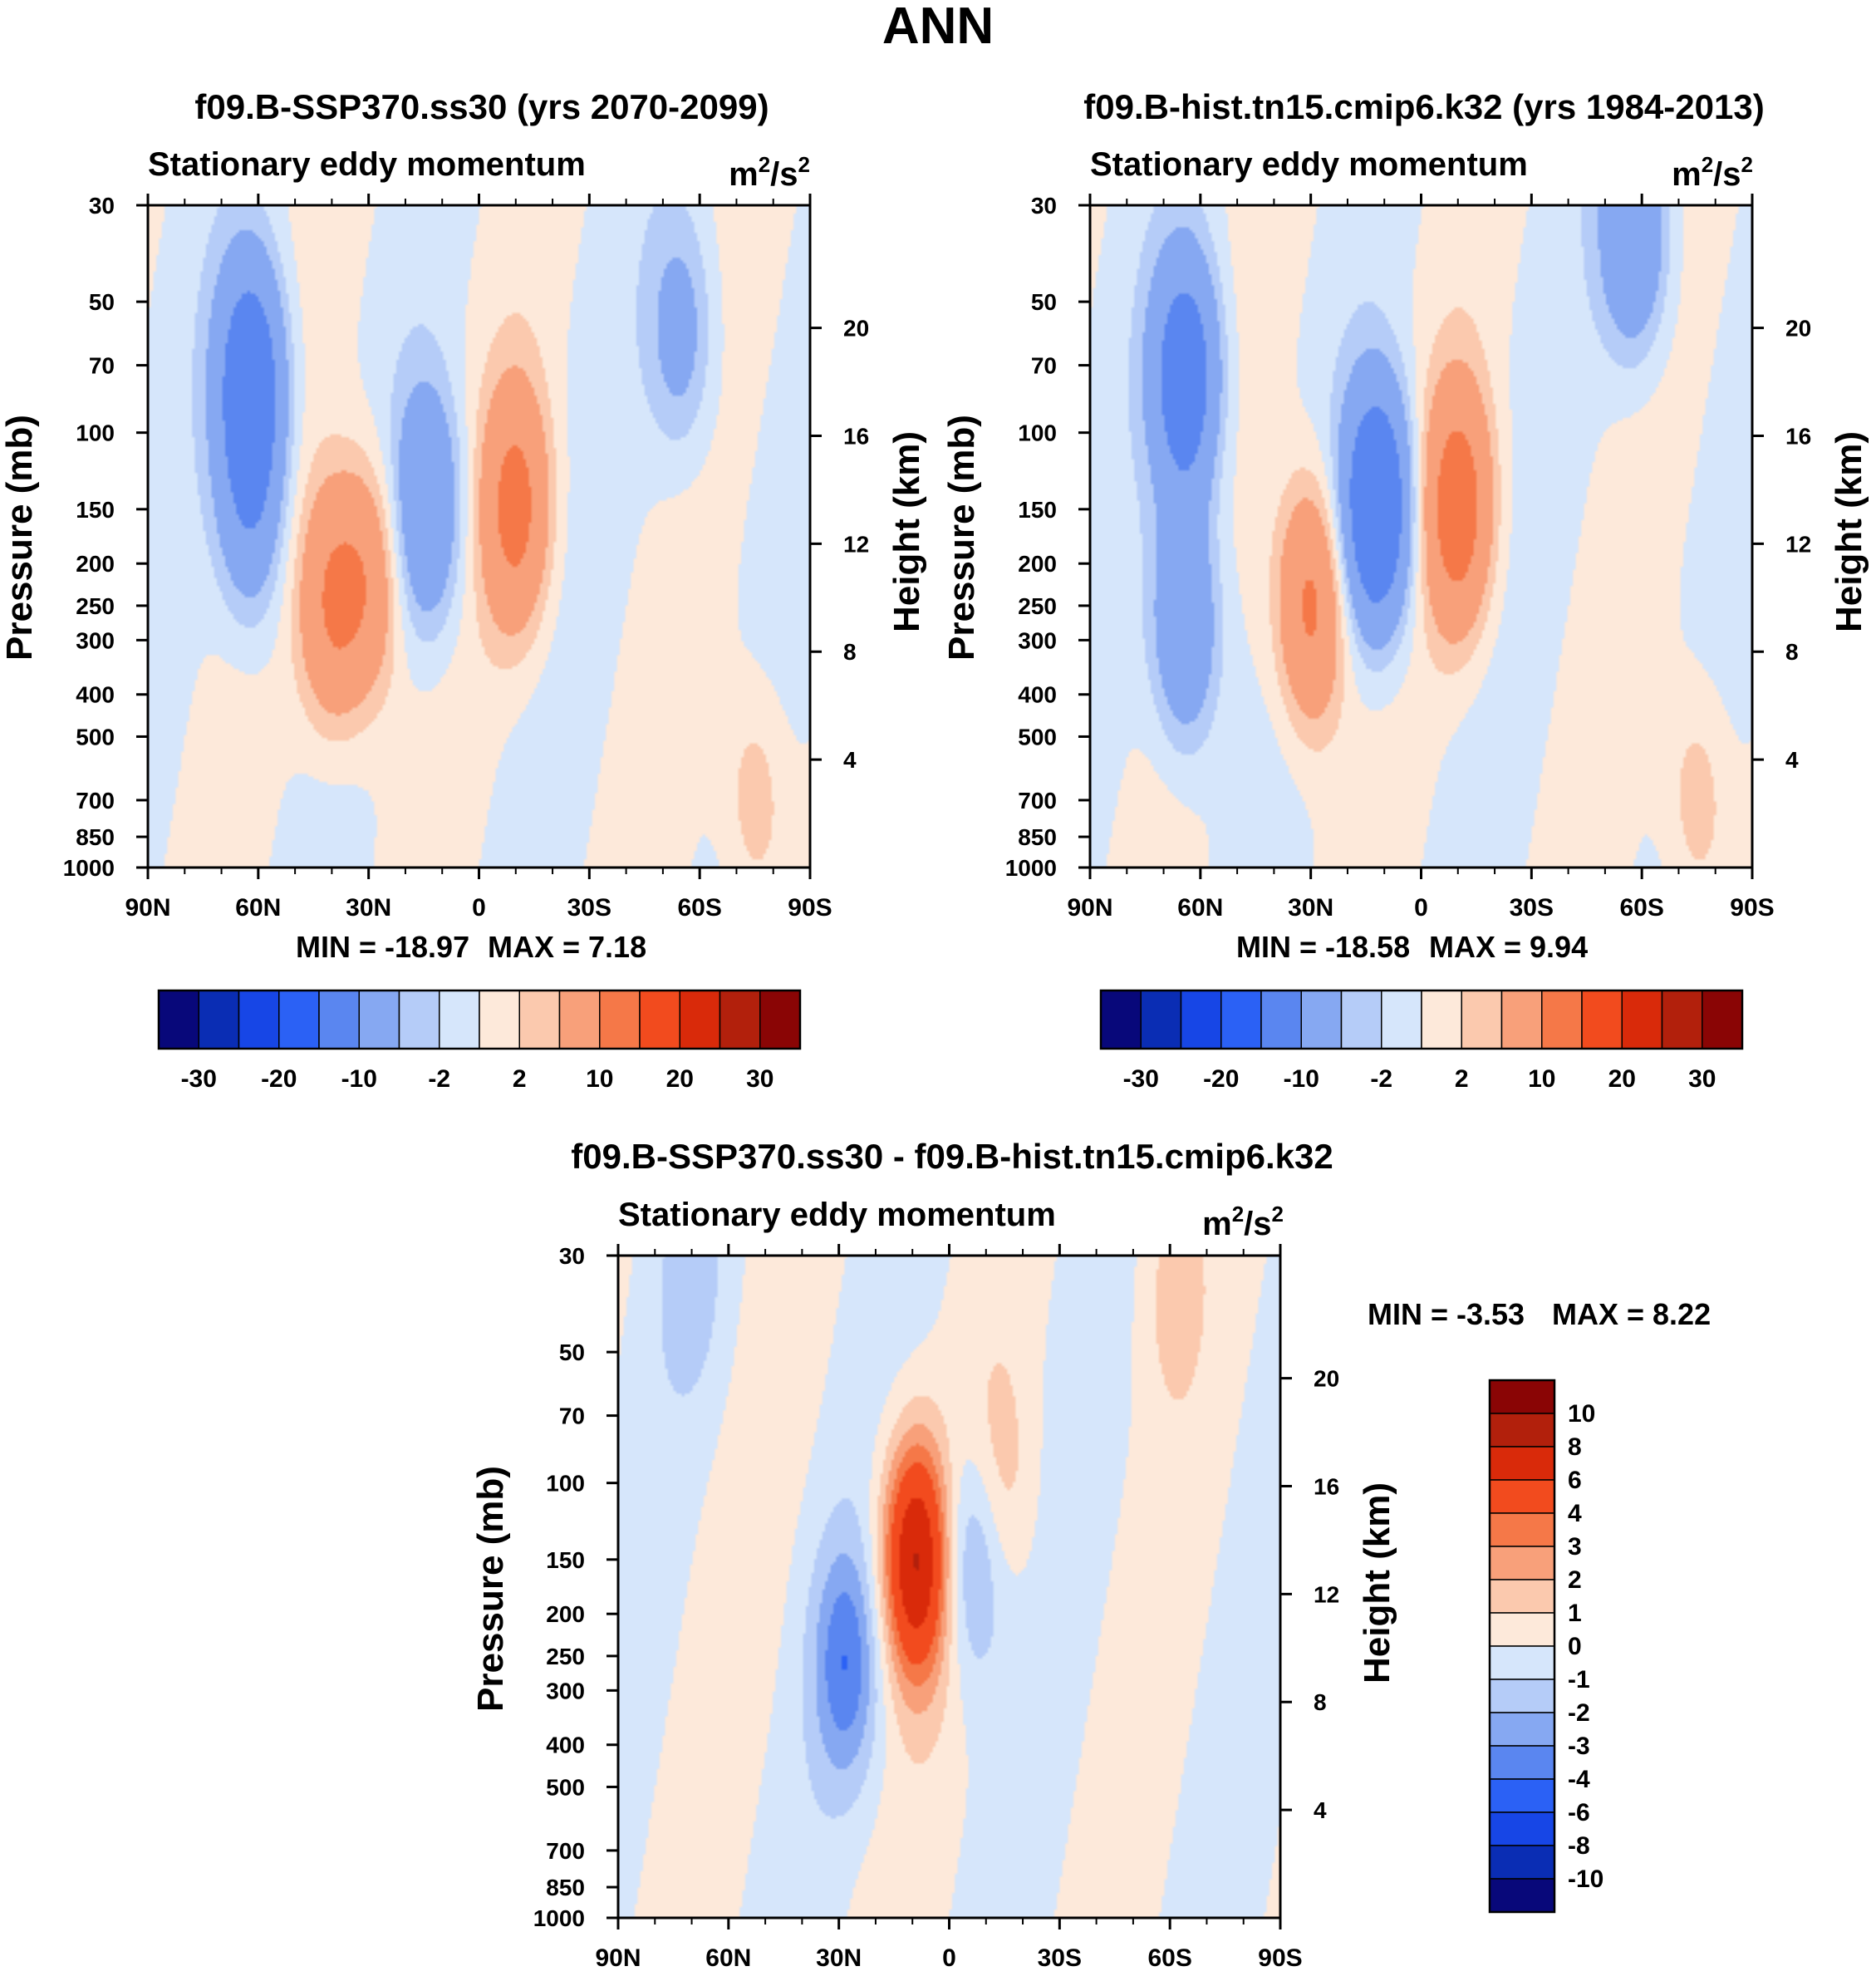  I want to click on colorbar-label: 4, so click(1575, 1513).